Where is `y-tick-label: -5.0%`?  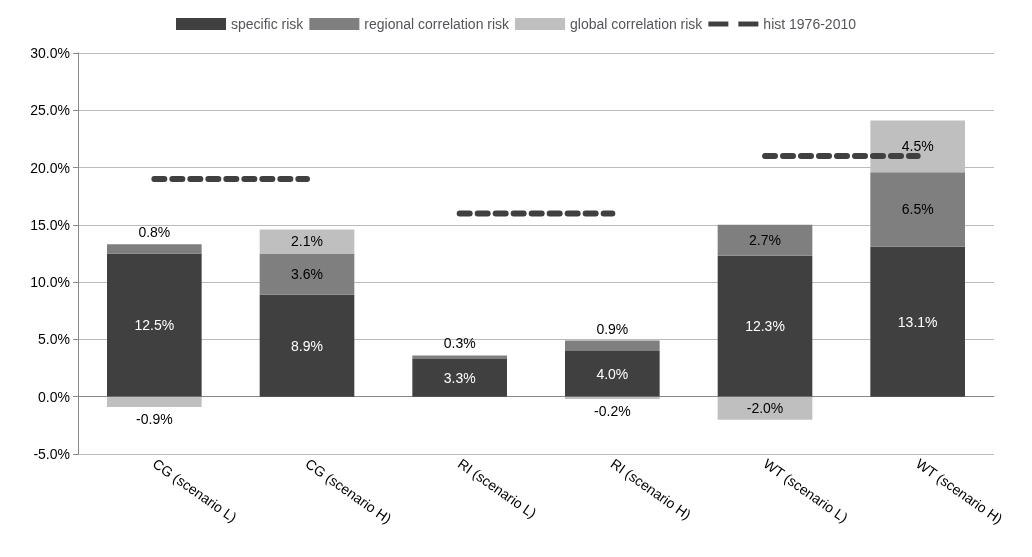
y-tick-label: -5.0% is located at coordinates (51, 454).